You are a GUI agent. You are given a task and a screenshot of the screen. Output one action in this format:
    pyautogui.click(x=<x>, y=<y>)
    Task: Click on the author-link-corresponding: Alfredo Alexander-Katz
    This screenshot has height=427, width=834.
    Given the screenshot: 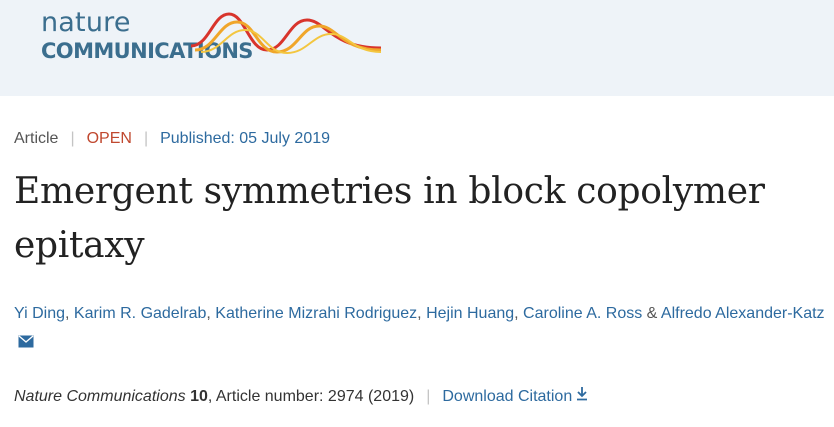 What is the action you would take?
    pyautogui.click(x=742, y=313)
    